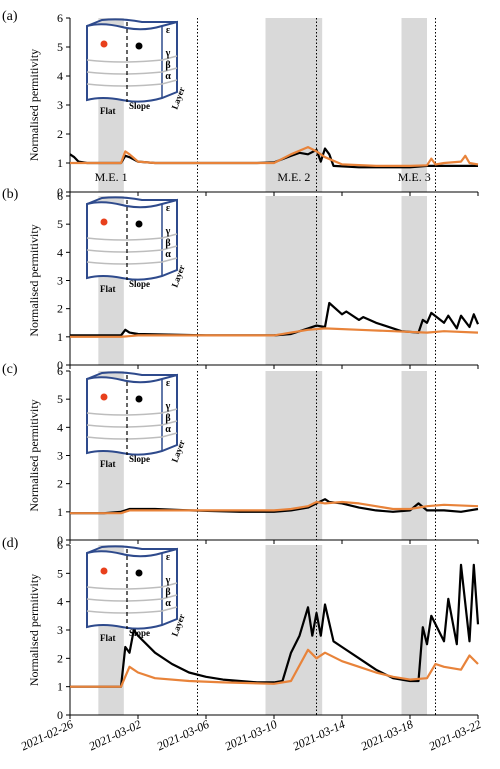 This screenshot has height=769, width=500. Describe the element at coordinates (10, 543) in the screenshot. I see `panel-label: (d)` at that location.